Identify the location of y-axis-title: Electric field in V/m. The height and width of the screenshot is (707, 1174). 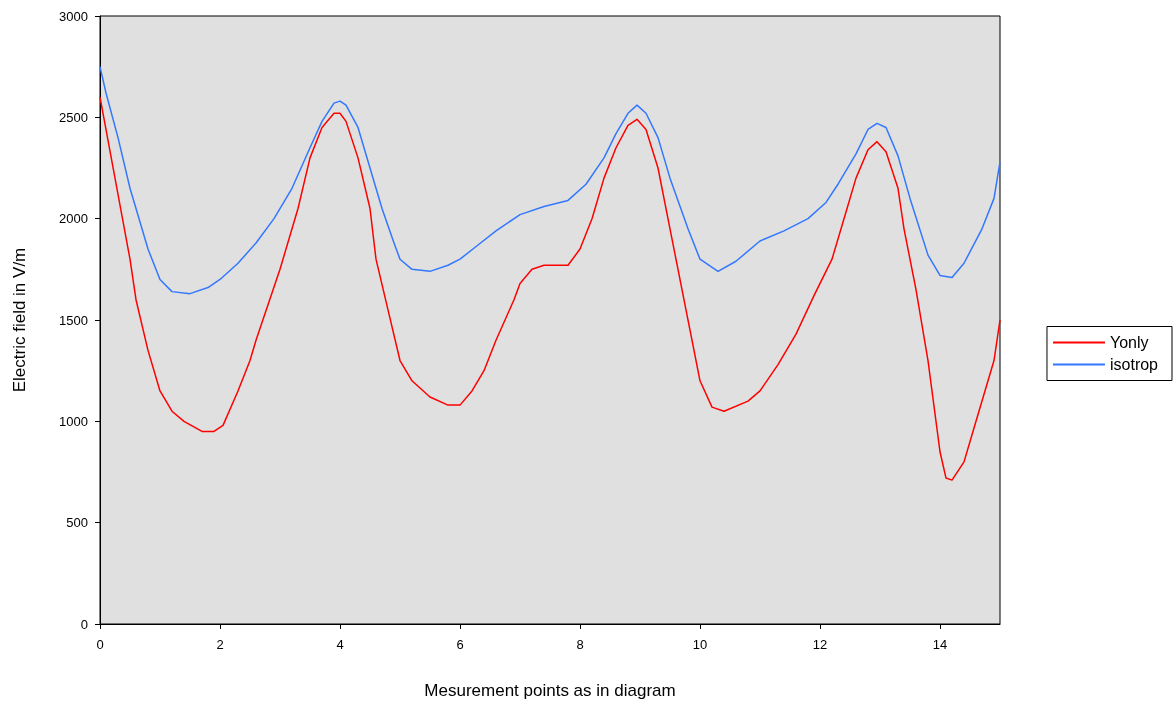
(19, 320).